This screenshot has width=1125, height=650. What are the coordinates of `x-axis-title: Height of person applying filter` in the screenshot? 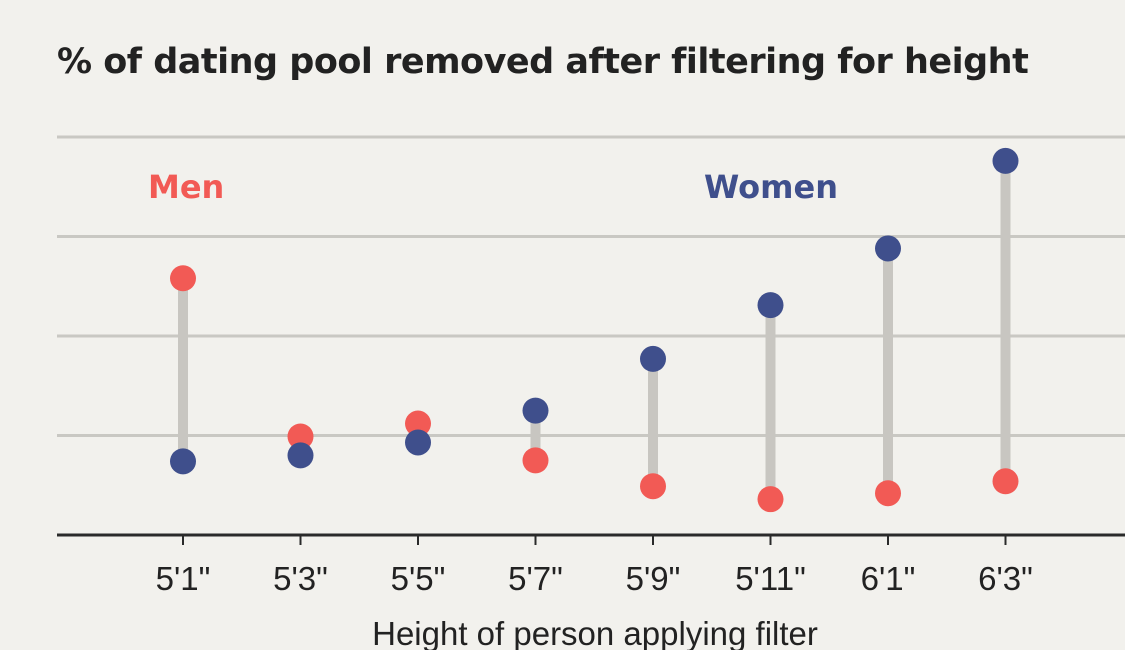 It's located at (595, 632).